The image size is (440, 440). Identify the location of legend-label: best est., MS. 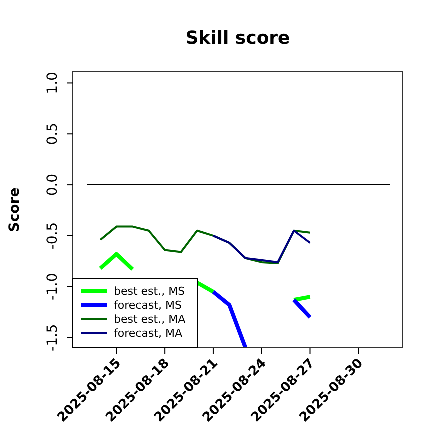
(150, 291).